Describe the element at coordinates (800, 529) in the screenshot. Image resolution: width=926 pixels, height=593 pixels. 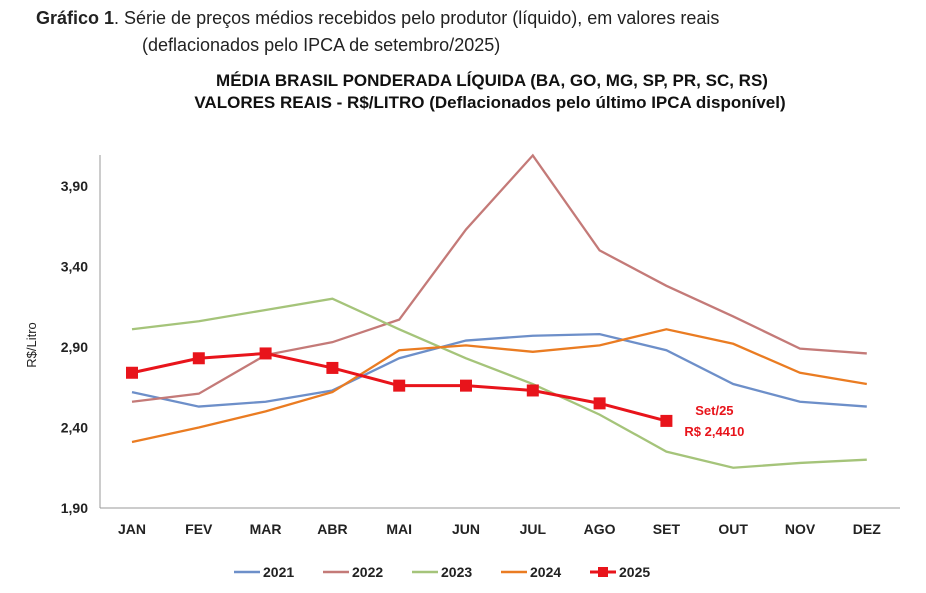
I see `x-tick-label: NOV` at that location.